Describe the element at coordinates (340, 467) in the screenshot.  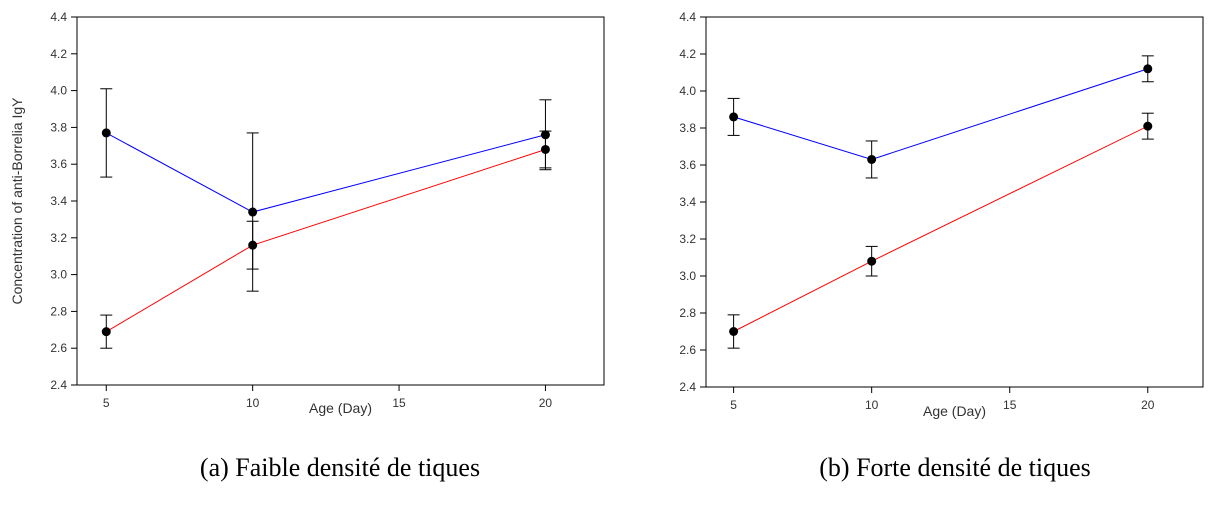
I see `figure-caption: (a) Faible densité de tiques` at that location.